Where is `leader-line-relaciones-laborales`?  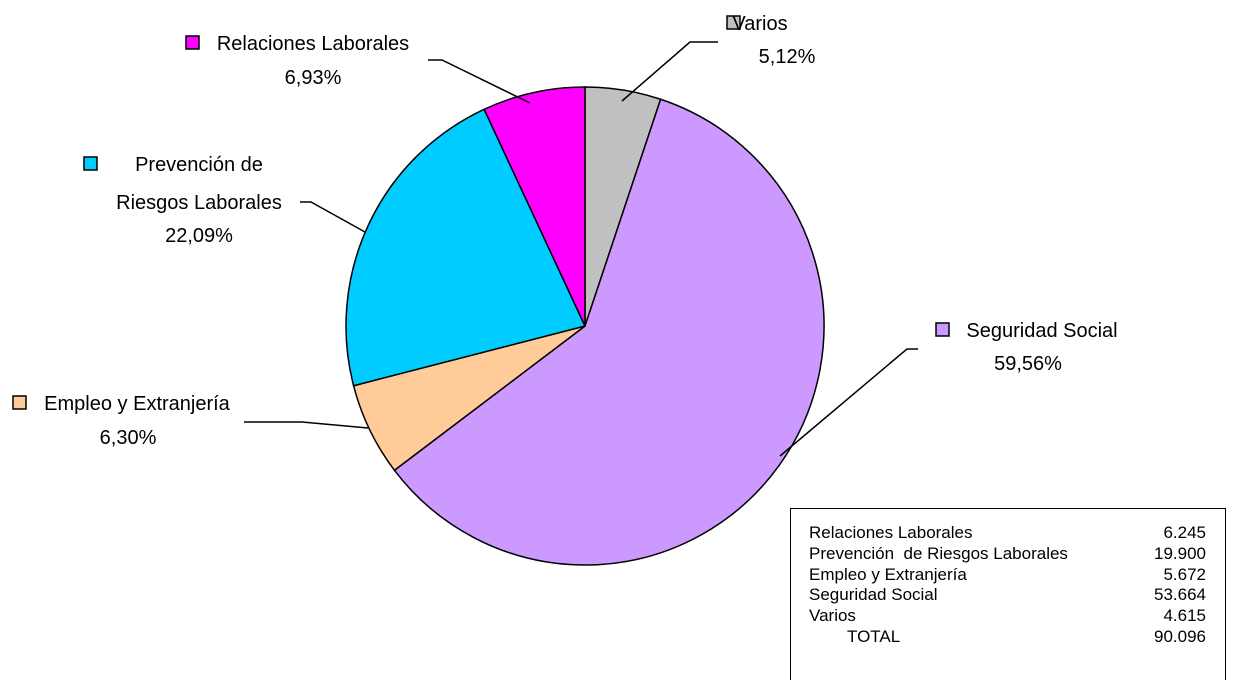 leader-line-relaciones-laborales is located at coordinates (479, 81).